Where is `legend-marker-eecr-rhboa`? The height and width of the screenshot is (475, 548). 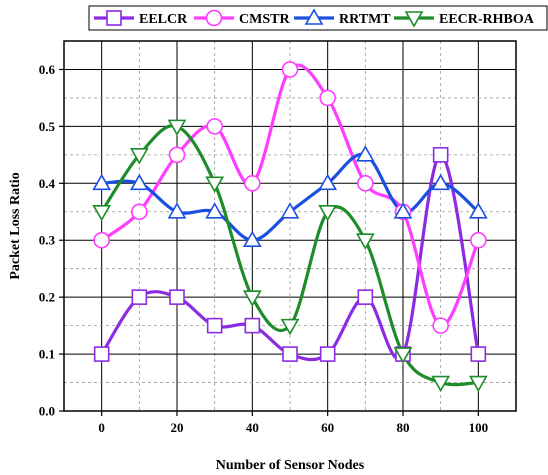 legend-marker-eecr-rhboa is located at coordinates (414, 19).